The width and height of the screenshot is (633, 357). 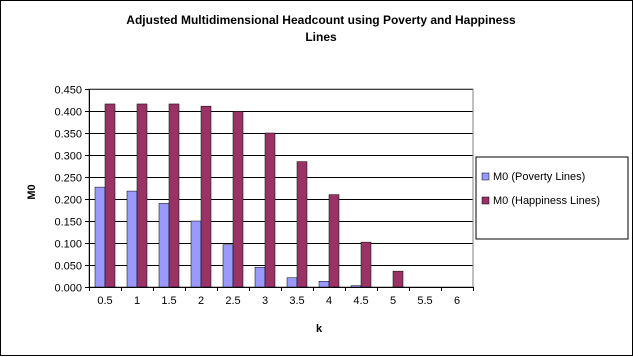 What do you see at coordinates (319, 329) in the screenshot?
I see `x-axis-label: k` at bounding box center [319, 329].